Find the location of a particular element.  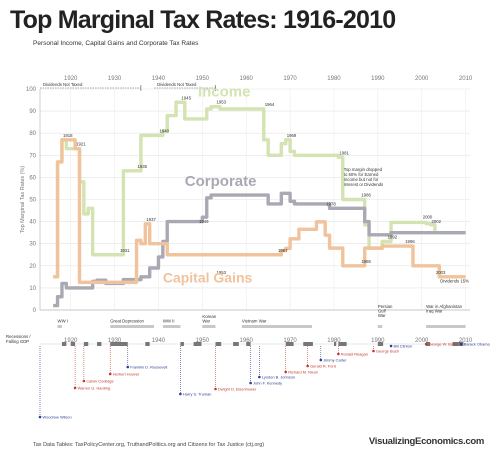

note-line: Interest or Dividends is located at coordinates (363, 184).